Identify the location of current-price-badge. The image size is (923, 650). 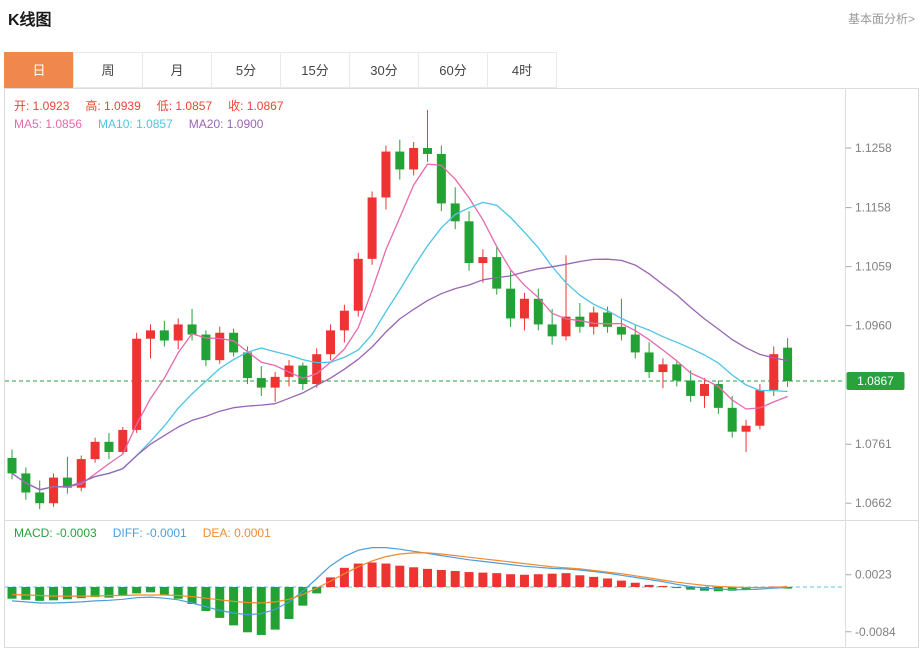
(875, 381).